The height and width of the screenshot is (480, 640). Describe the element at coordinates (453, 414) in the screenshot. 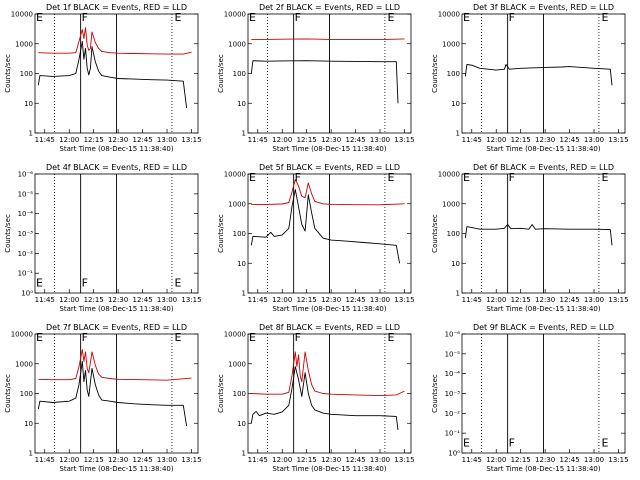

I see `y-tick-label: 10⁻²` at that location.